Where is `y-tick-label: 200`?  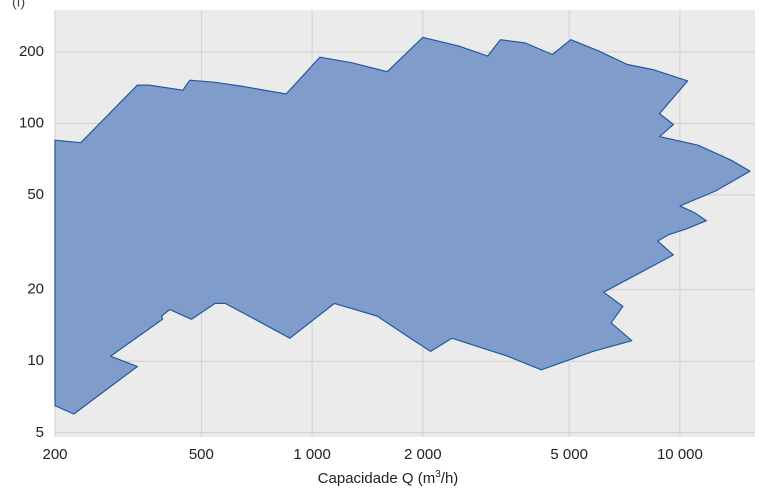
y-tick-label: 200 is located at coordinates (31, 51).